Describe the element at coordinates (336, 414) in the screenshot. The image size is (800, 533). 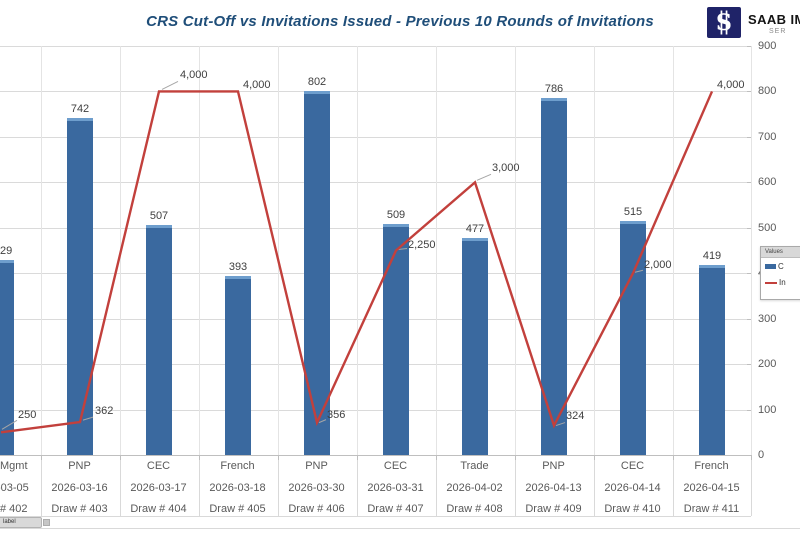
I see `line-value-label: 356` at that location.